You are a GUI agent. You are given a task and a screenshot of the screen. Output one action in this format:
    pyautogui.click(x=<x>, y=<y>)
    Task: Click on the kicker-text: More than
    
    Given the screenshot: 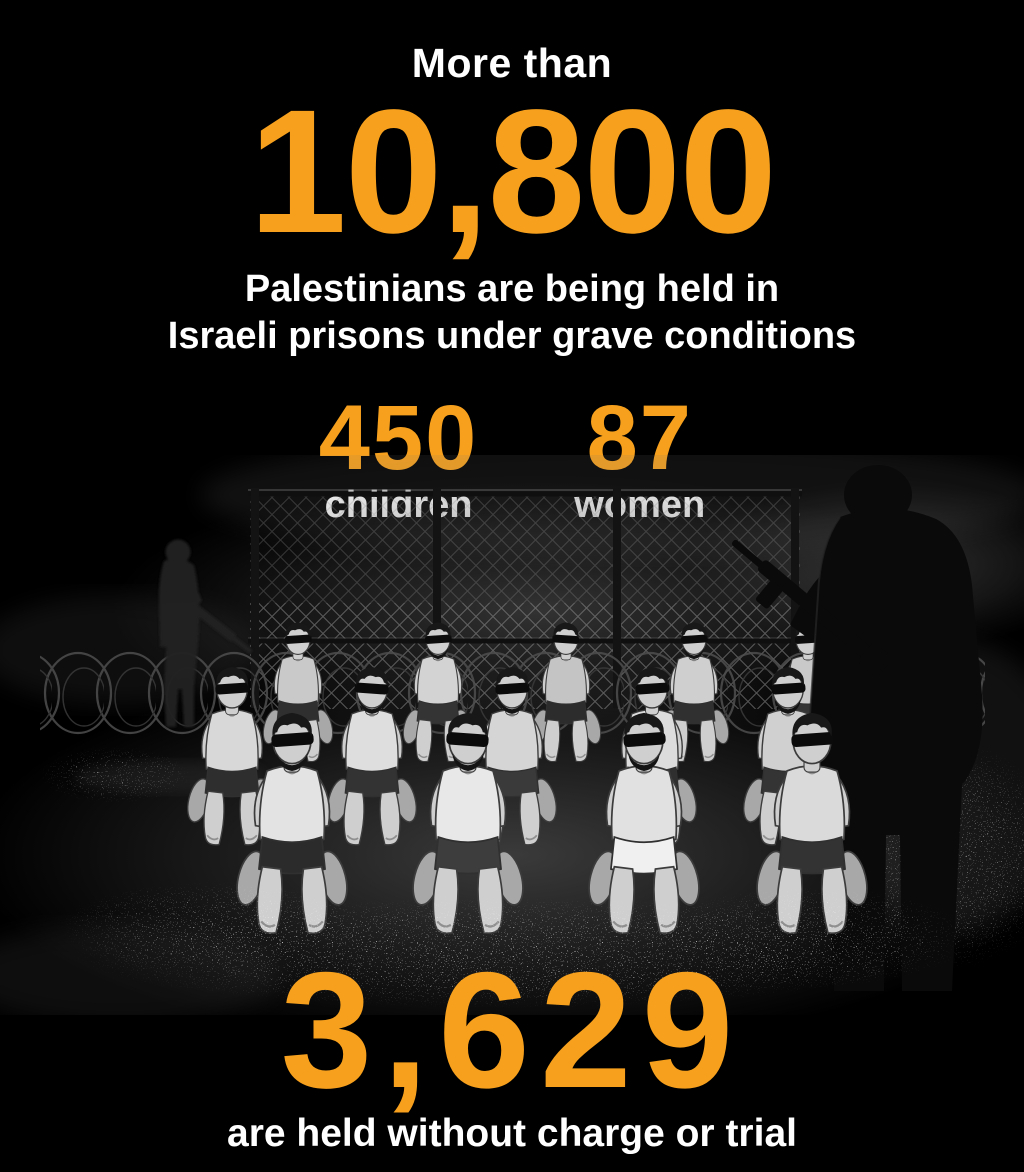 What is the action you would take?
    pyautogui.click(x=512, y=63)
    